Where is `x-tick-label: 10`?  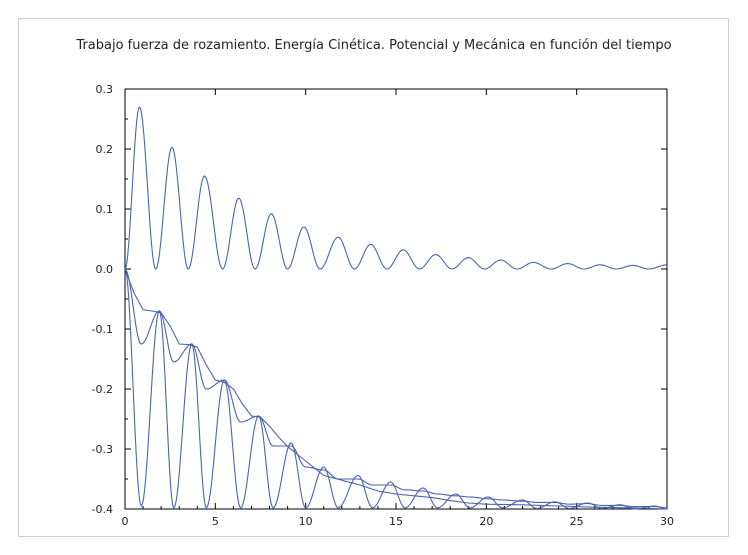
x-tick-label: 10 is located at coordinates (306, 521).